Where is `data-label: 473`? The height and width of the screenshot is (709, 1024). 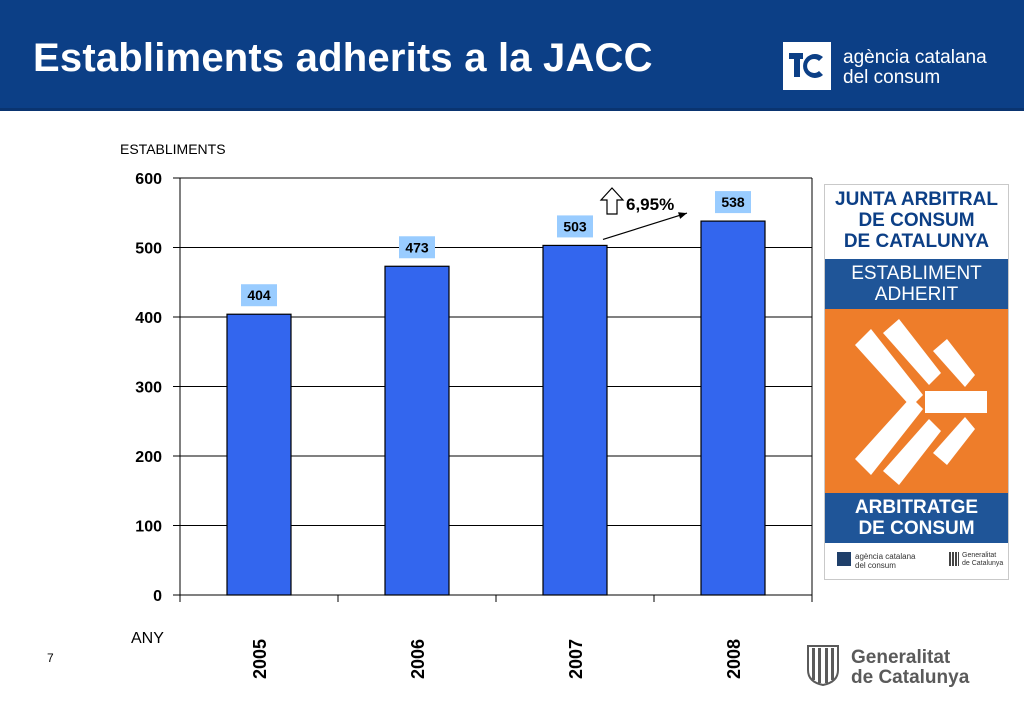 data-label: 473 is located at coordinates (417, 247).